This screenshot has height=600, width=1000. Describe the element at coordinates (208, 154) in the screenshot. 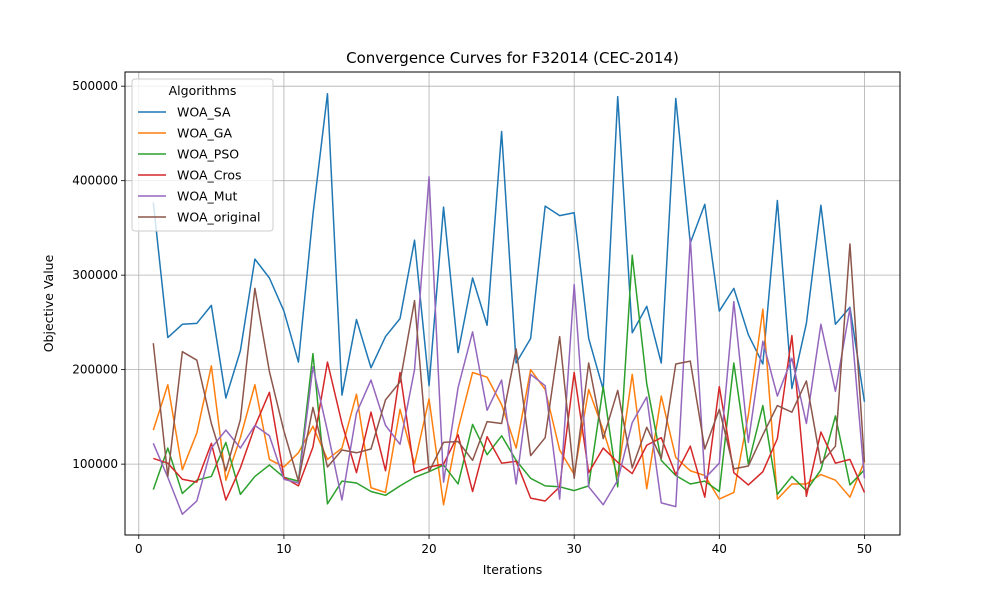

I see `legend-label-woa-pso: WOA_PSO` at that location.